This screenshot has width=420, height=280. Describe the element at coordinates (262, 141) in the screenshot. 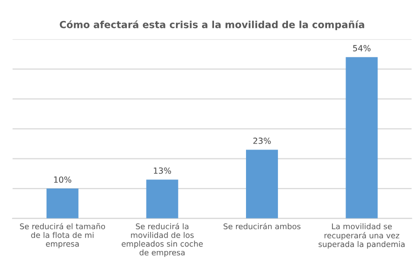

I see `data-label: 23%` at that location.